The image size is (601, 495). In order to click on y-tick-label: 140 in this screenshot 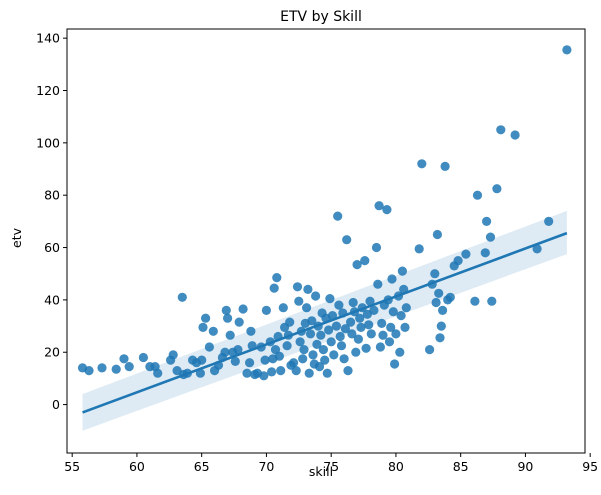, I will do `click(48, 38)`.